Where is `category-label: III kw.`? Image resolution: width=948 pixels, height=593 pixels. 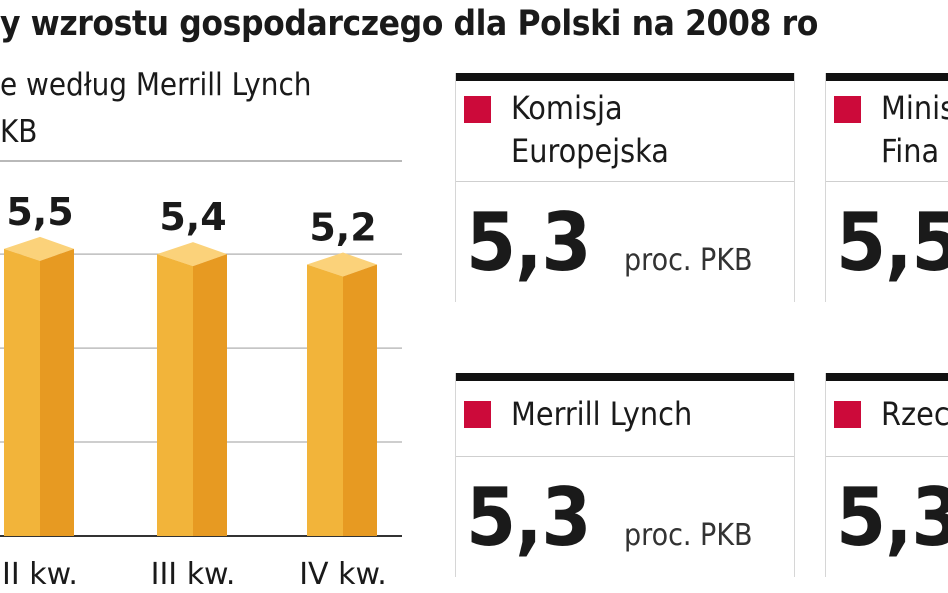
category-label: III kw. is located at coordinates (193, 574).